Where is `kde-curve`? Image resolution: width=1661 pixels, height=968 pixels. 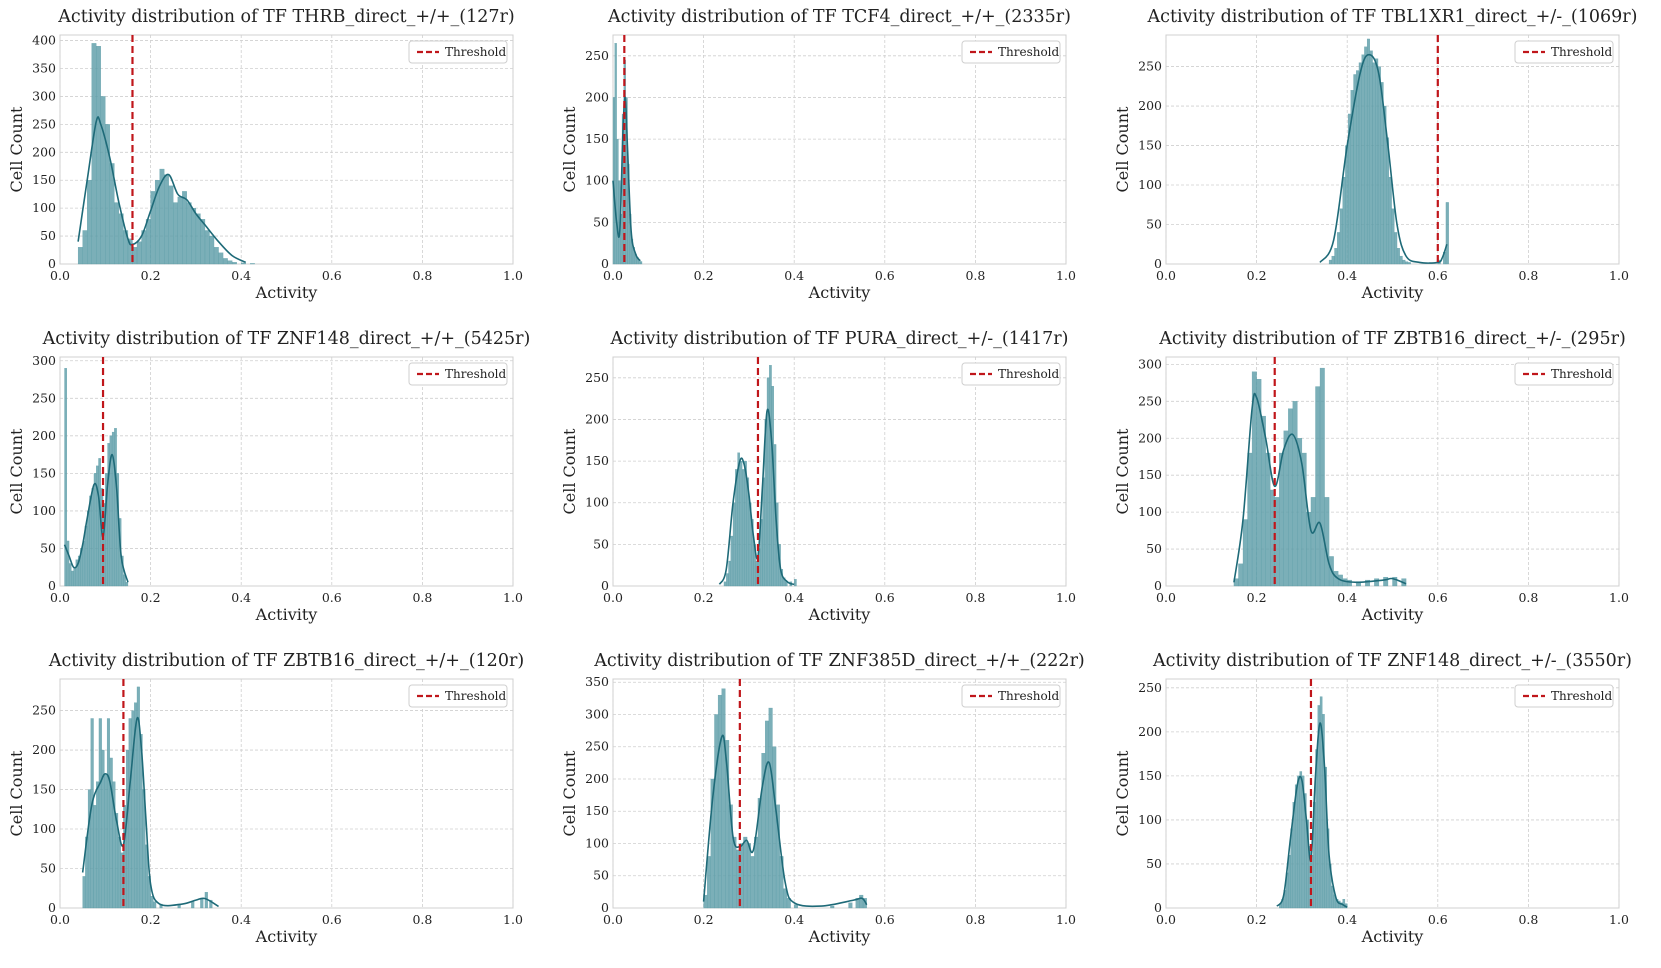
kde-curve is located at coordinates (1312, 815).